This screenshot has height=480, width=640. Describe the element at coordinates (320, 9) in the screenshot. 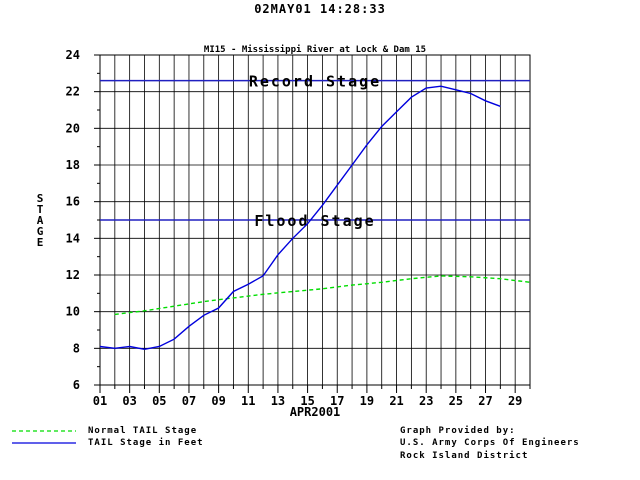

I see `timestamp: 02MAY01 14:28:33` at that location.